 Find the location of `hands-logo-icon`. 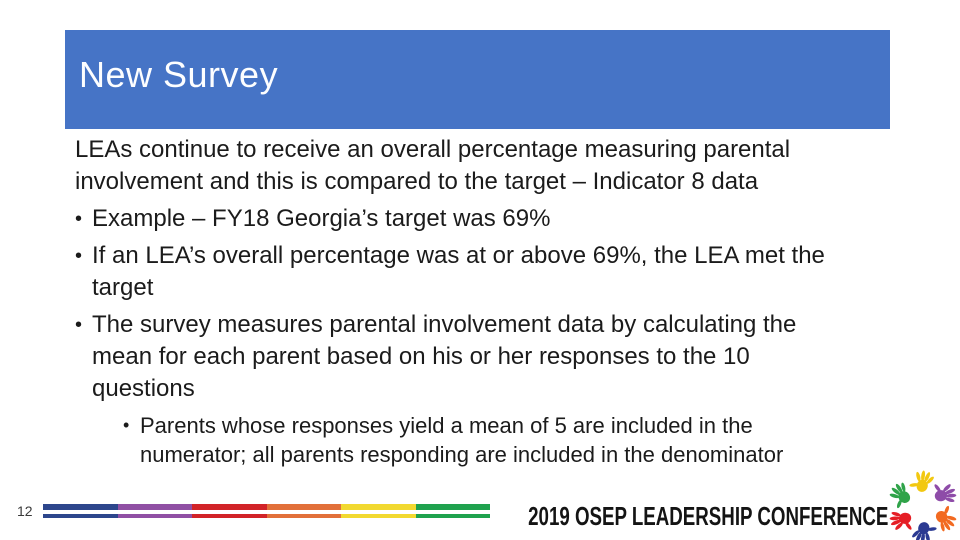

hands-logo-icon is located at coordinates (923, 505).